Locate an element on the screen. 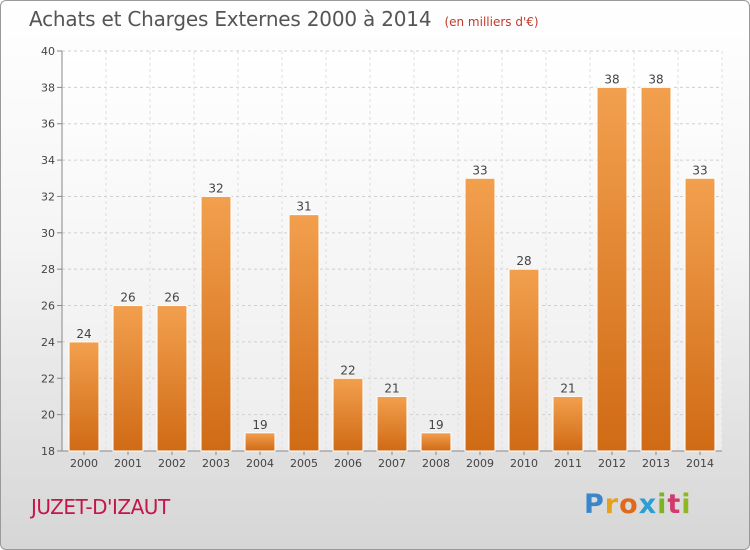 Image resolution: width=750 pixels, height=550 pixels. chart-title: Achats et Charges Externes 2000 à 2014 is located at coordinates (230, 19).